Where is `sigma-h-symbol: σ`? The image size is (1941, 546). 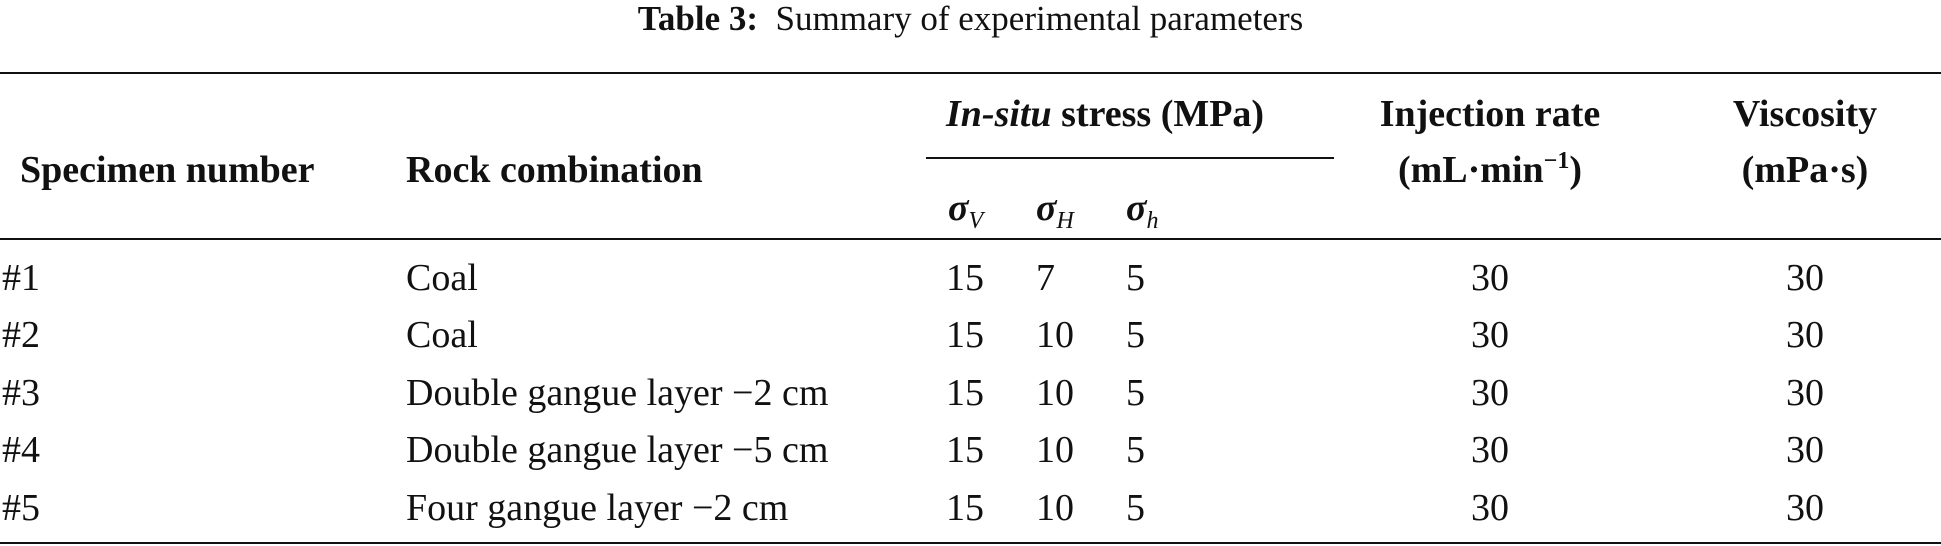
sigma-h-symbol: σ is located at coordinates (1136, 208).